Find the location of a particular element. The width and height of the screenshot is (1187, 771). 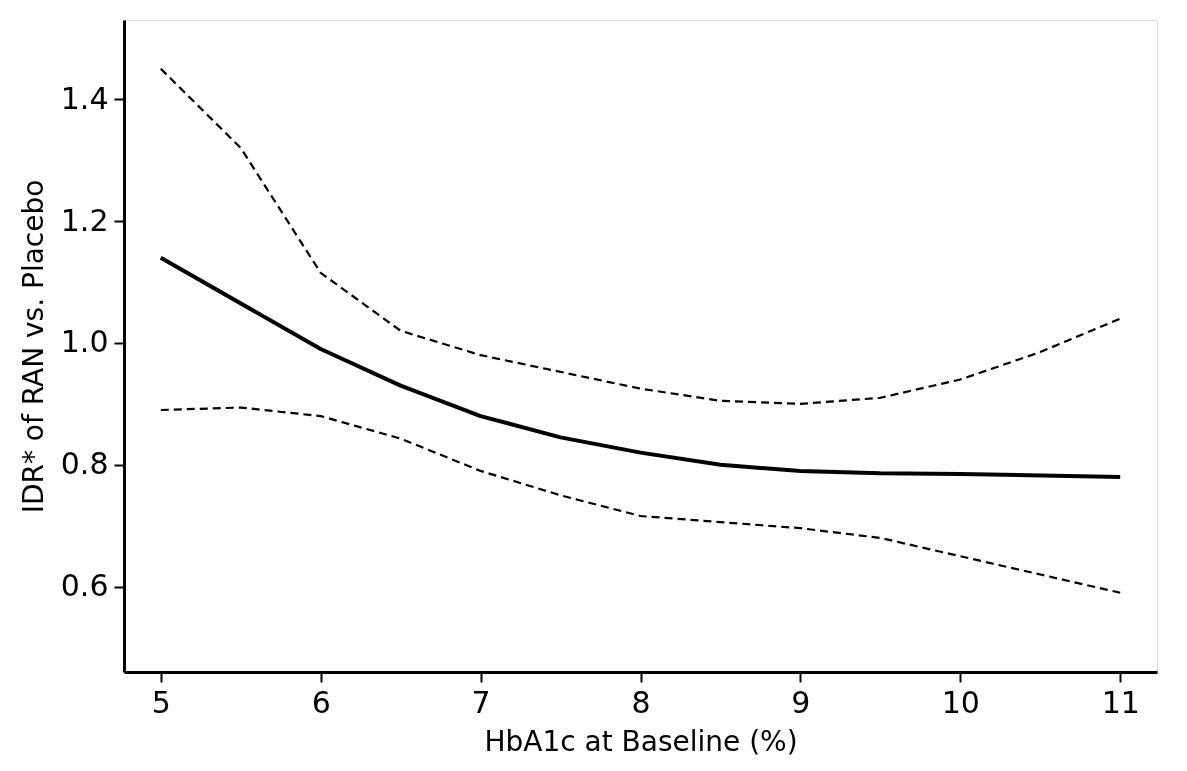

x-tick-label: 8 is located at coordinates (641, 702).